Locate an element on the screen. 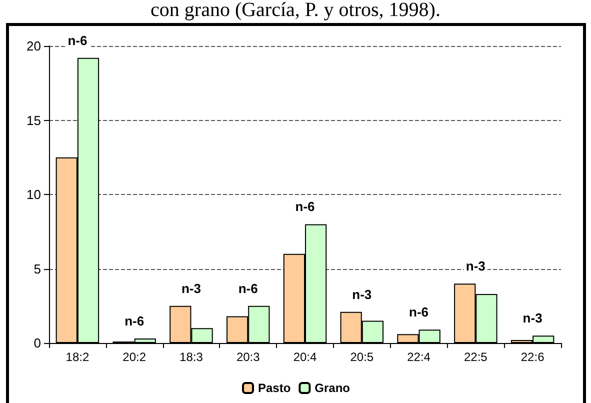 The image size is (591, 403). x-tick-label: 20:2 is located at coordinates (134, 357).